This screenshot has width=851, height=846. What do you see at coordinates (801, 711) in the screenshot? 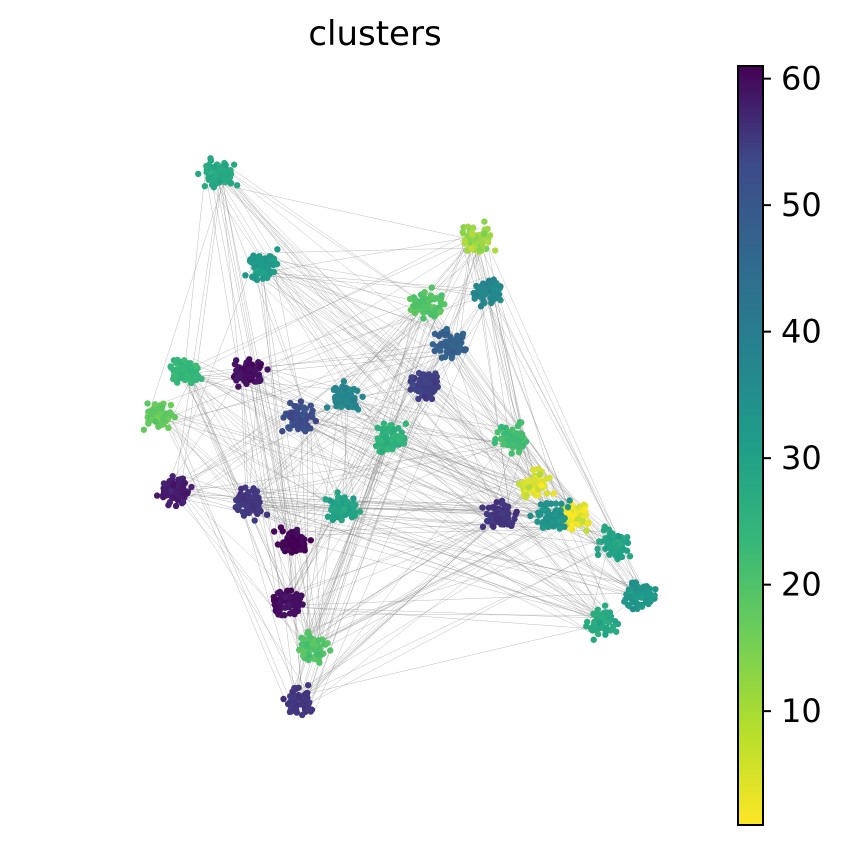
I see `colorbar-tick-label: 10` at bounding box center [801, 711].